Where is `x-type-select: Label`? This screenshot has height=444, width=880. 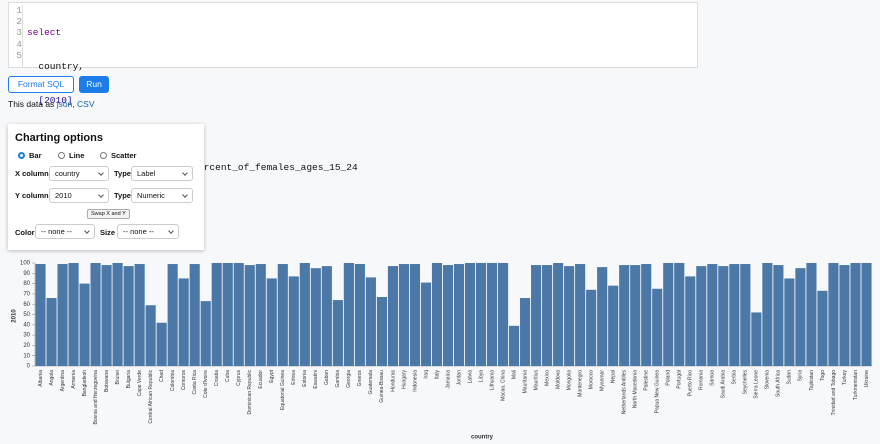 x-type-select: Label is located at coordinates (162, 173).